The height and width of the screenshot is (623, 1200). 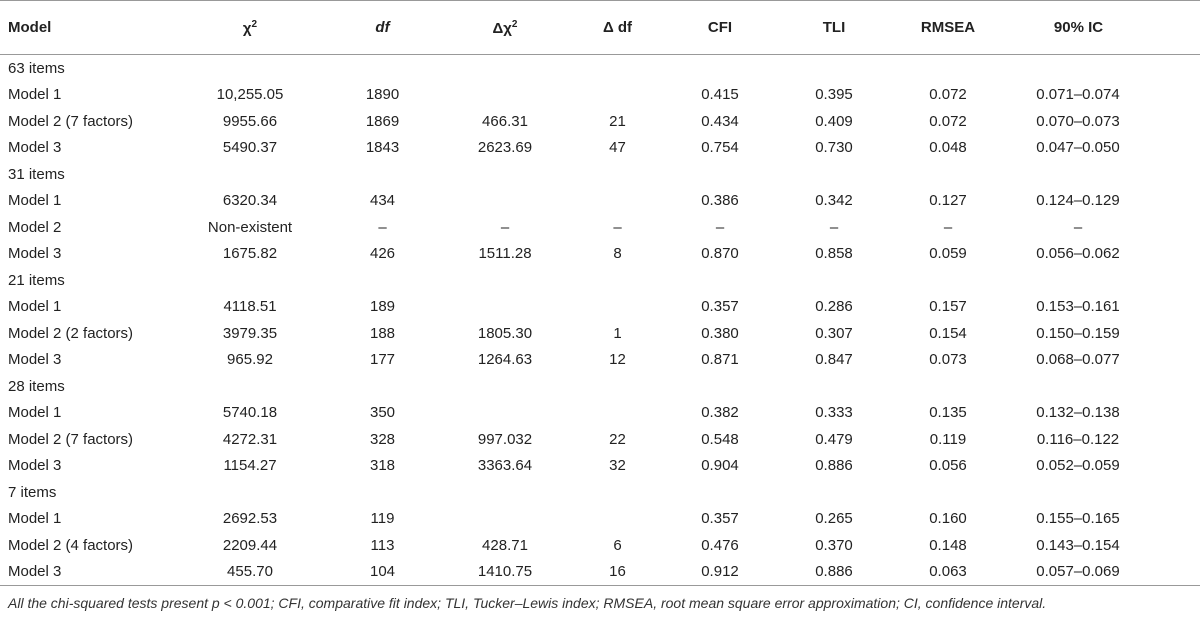 I want to click on cell: 0.160, so click(x=948, y=519).